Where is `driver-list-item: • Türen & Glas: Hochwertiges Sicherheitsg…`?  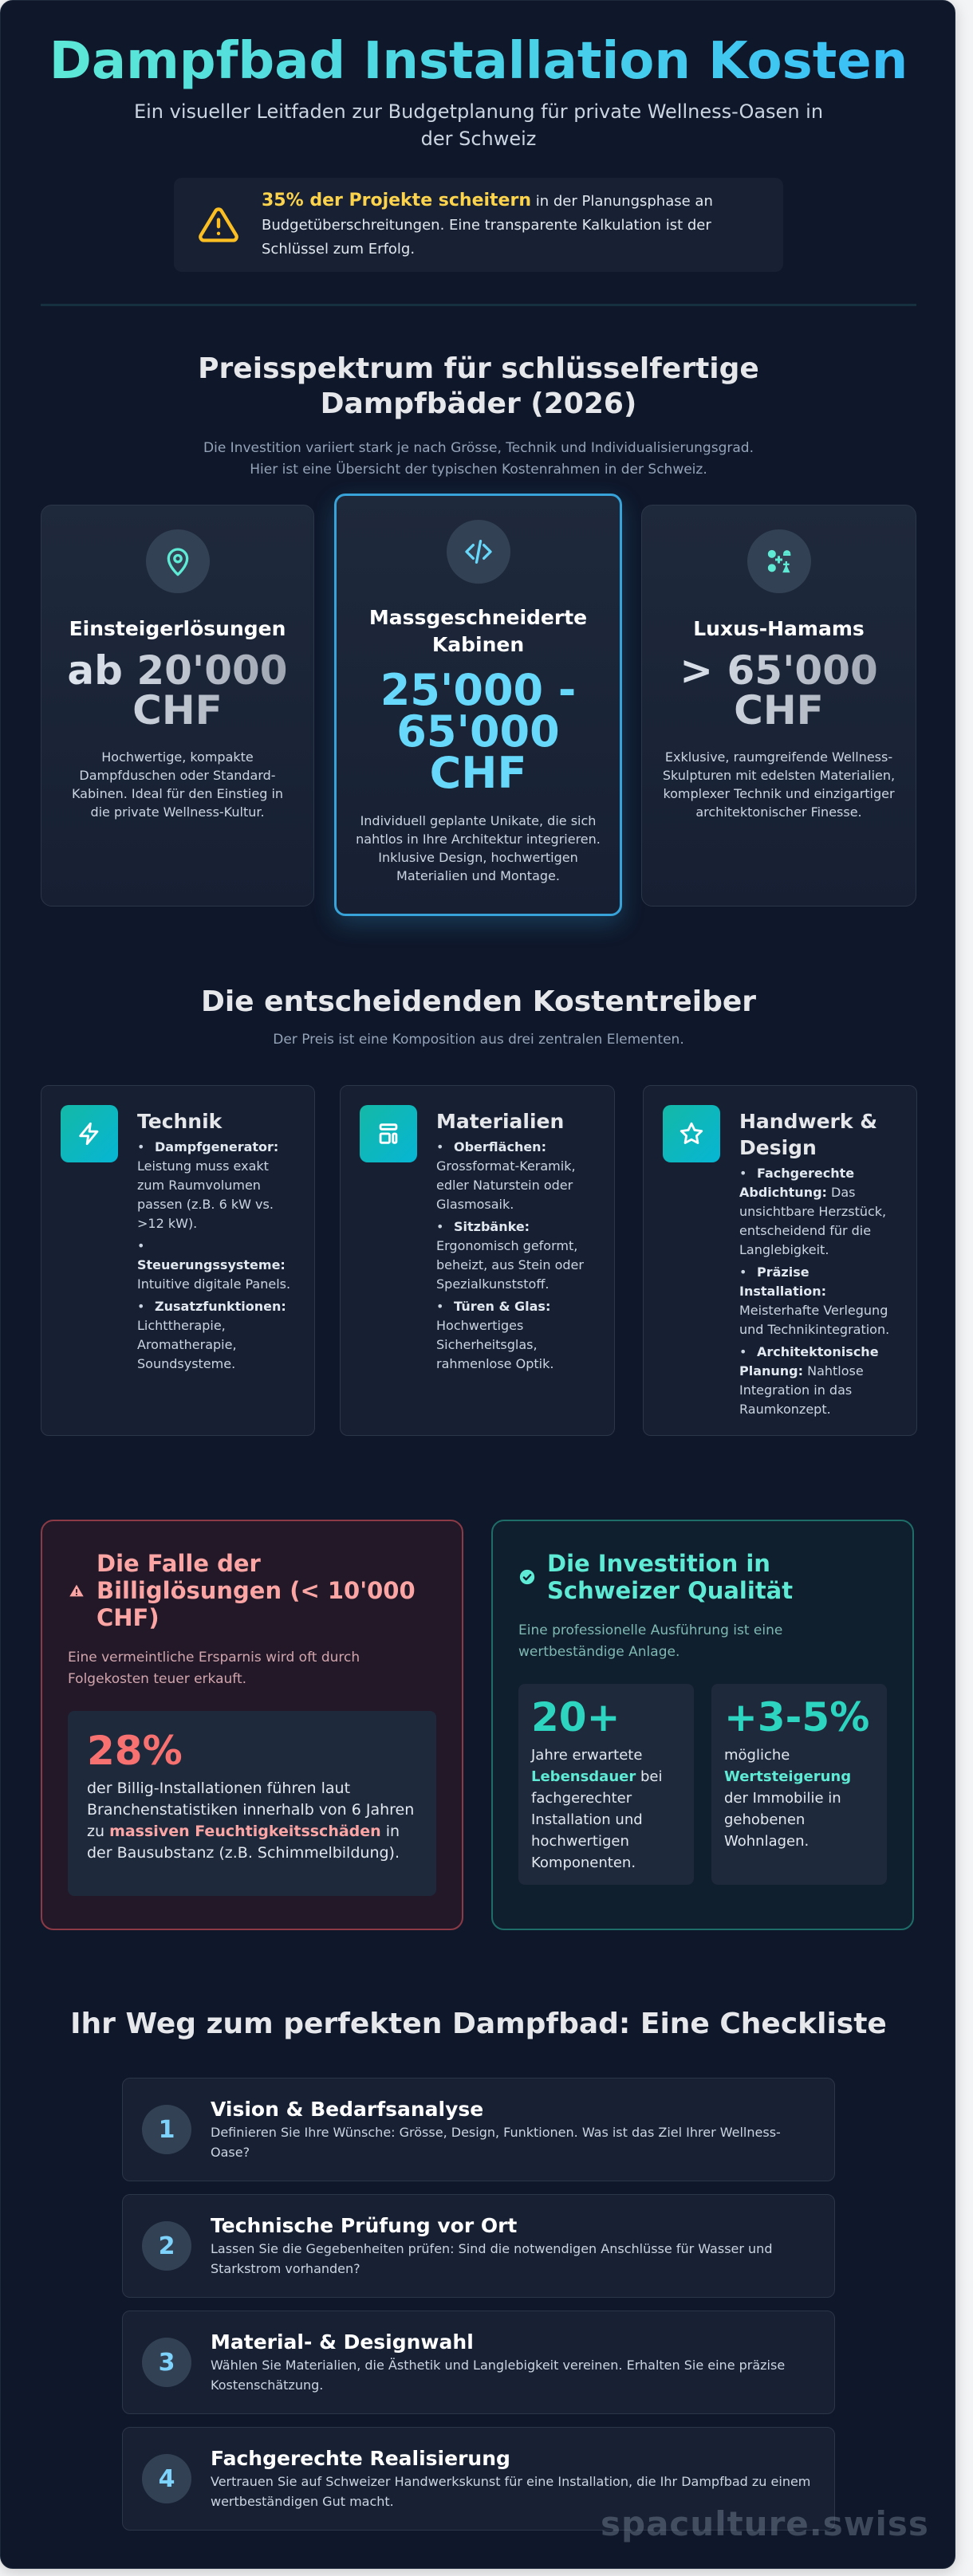
driver-list-item: • Türen & Glas: Hochwertiges Sicherheitsg… is located at coordinates (495, 1335).